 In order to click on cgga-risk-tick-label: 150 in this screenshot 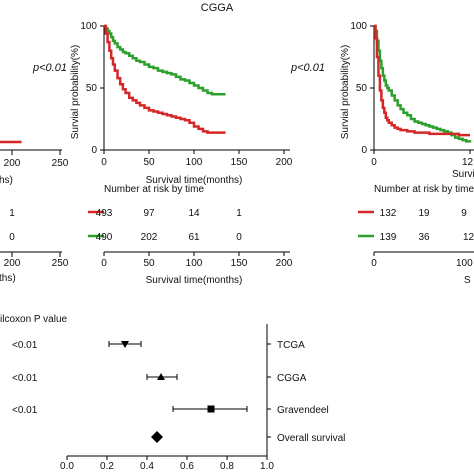, I will do `click(239, 263)`.